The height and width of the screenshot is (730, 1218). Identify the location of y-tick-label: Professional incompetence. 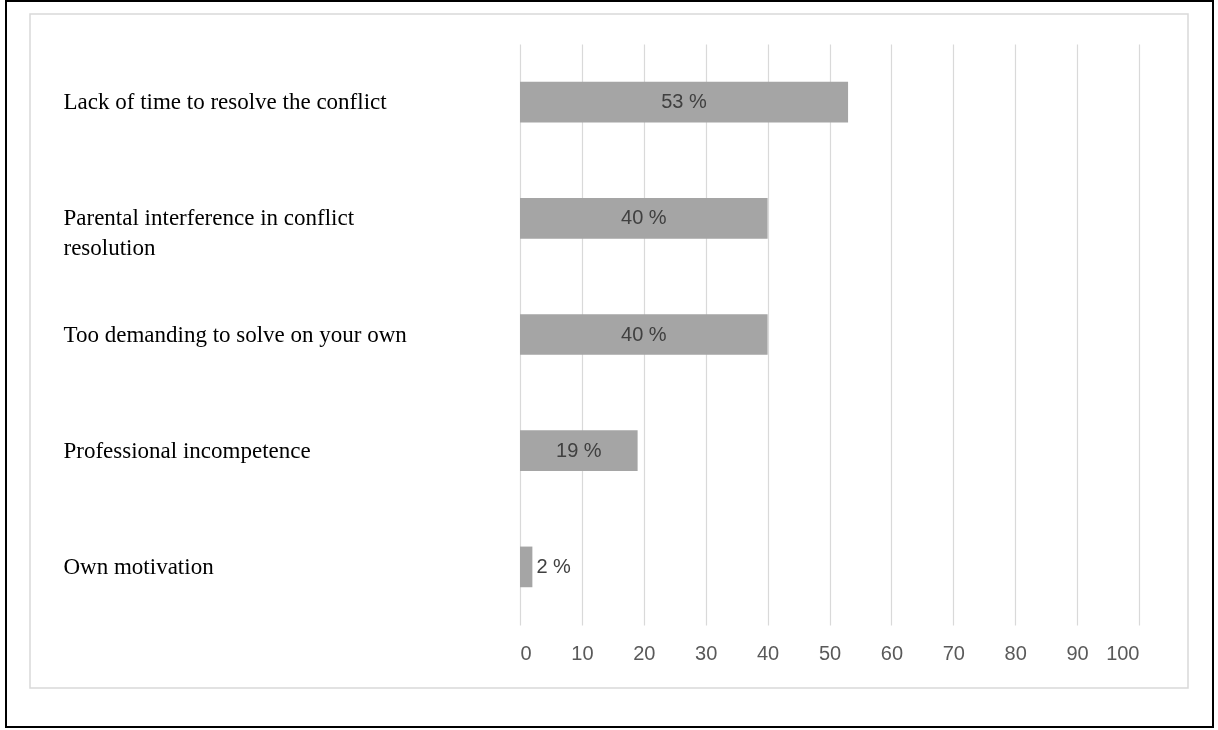
(187, 450).